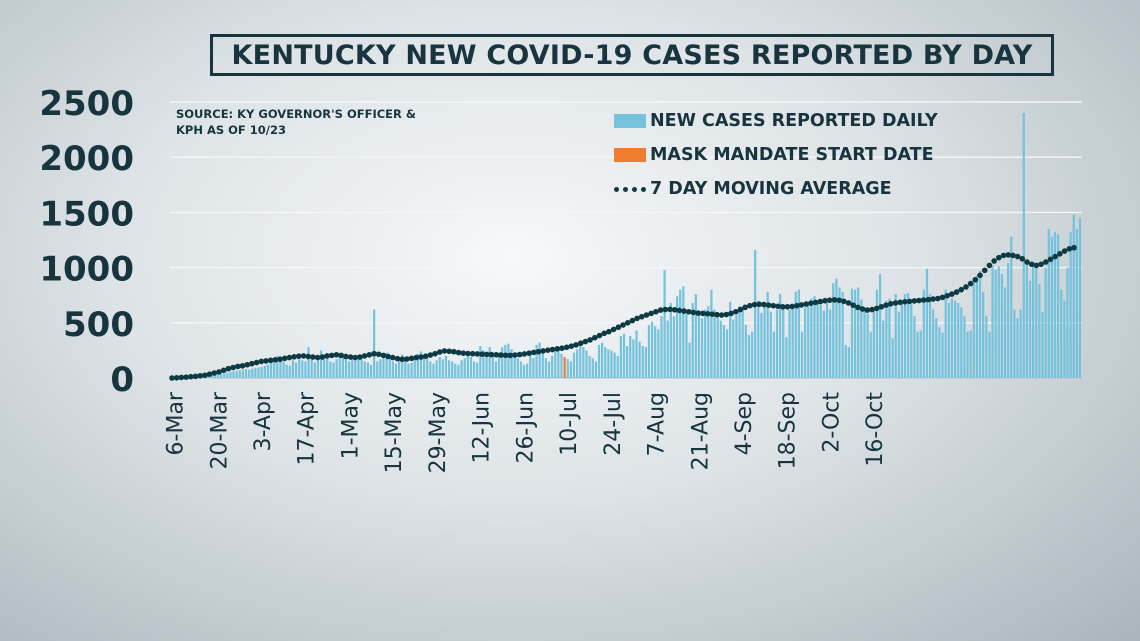 The width and height of the screenshot is (1140, 641). What do you see at coordinates (482, 428) in the screenshot?
I see `x-tick-label: 12-Jun` at bounding box center [482, 428].